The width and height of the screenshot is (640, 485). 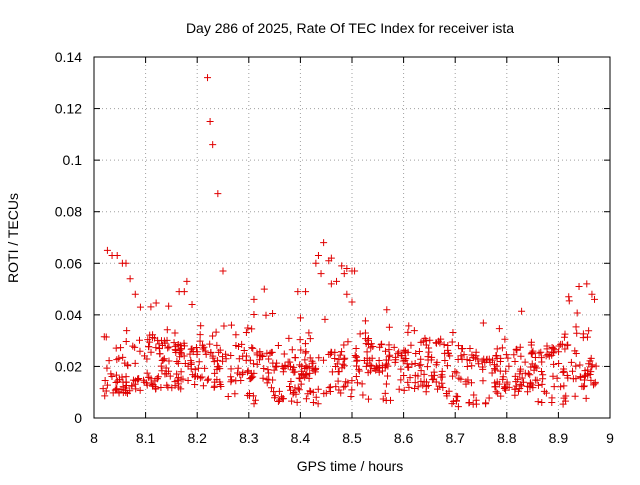 I want to click on y-tick-label: 0.02, so click(x=68, y=366).